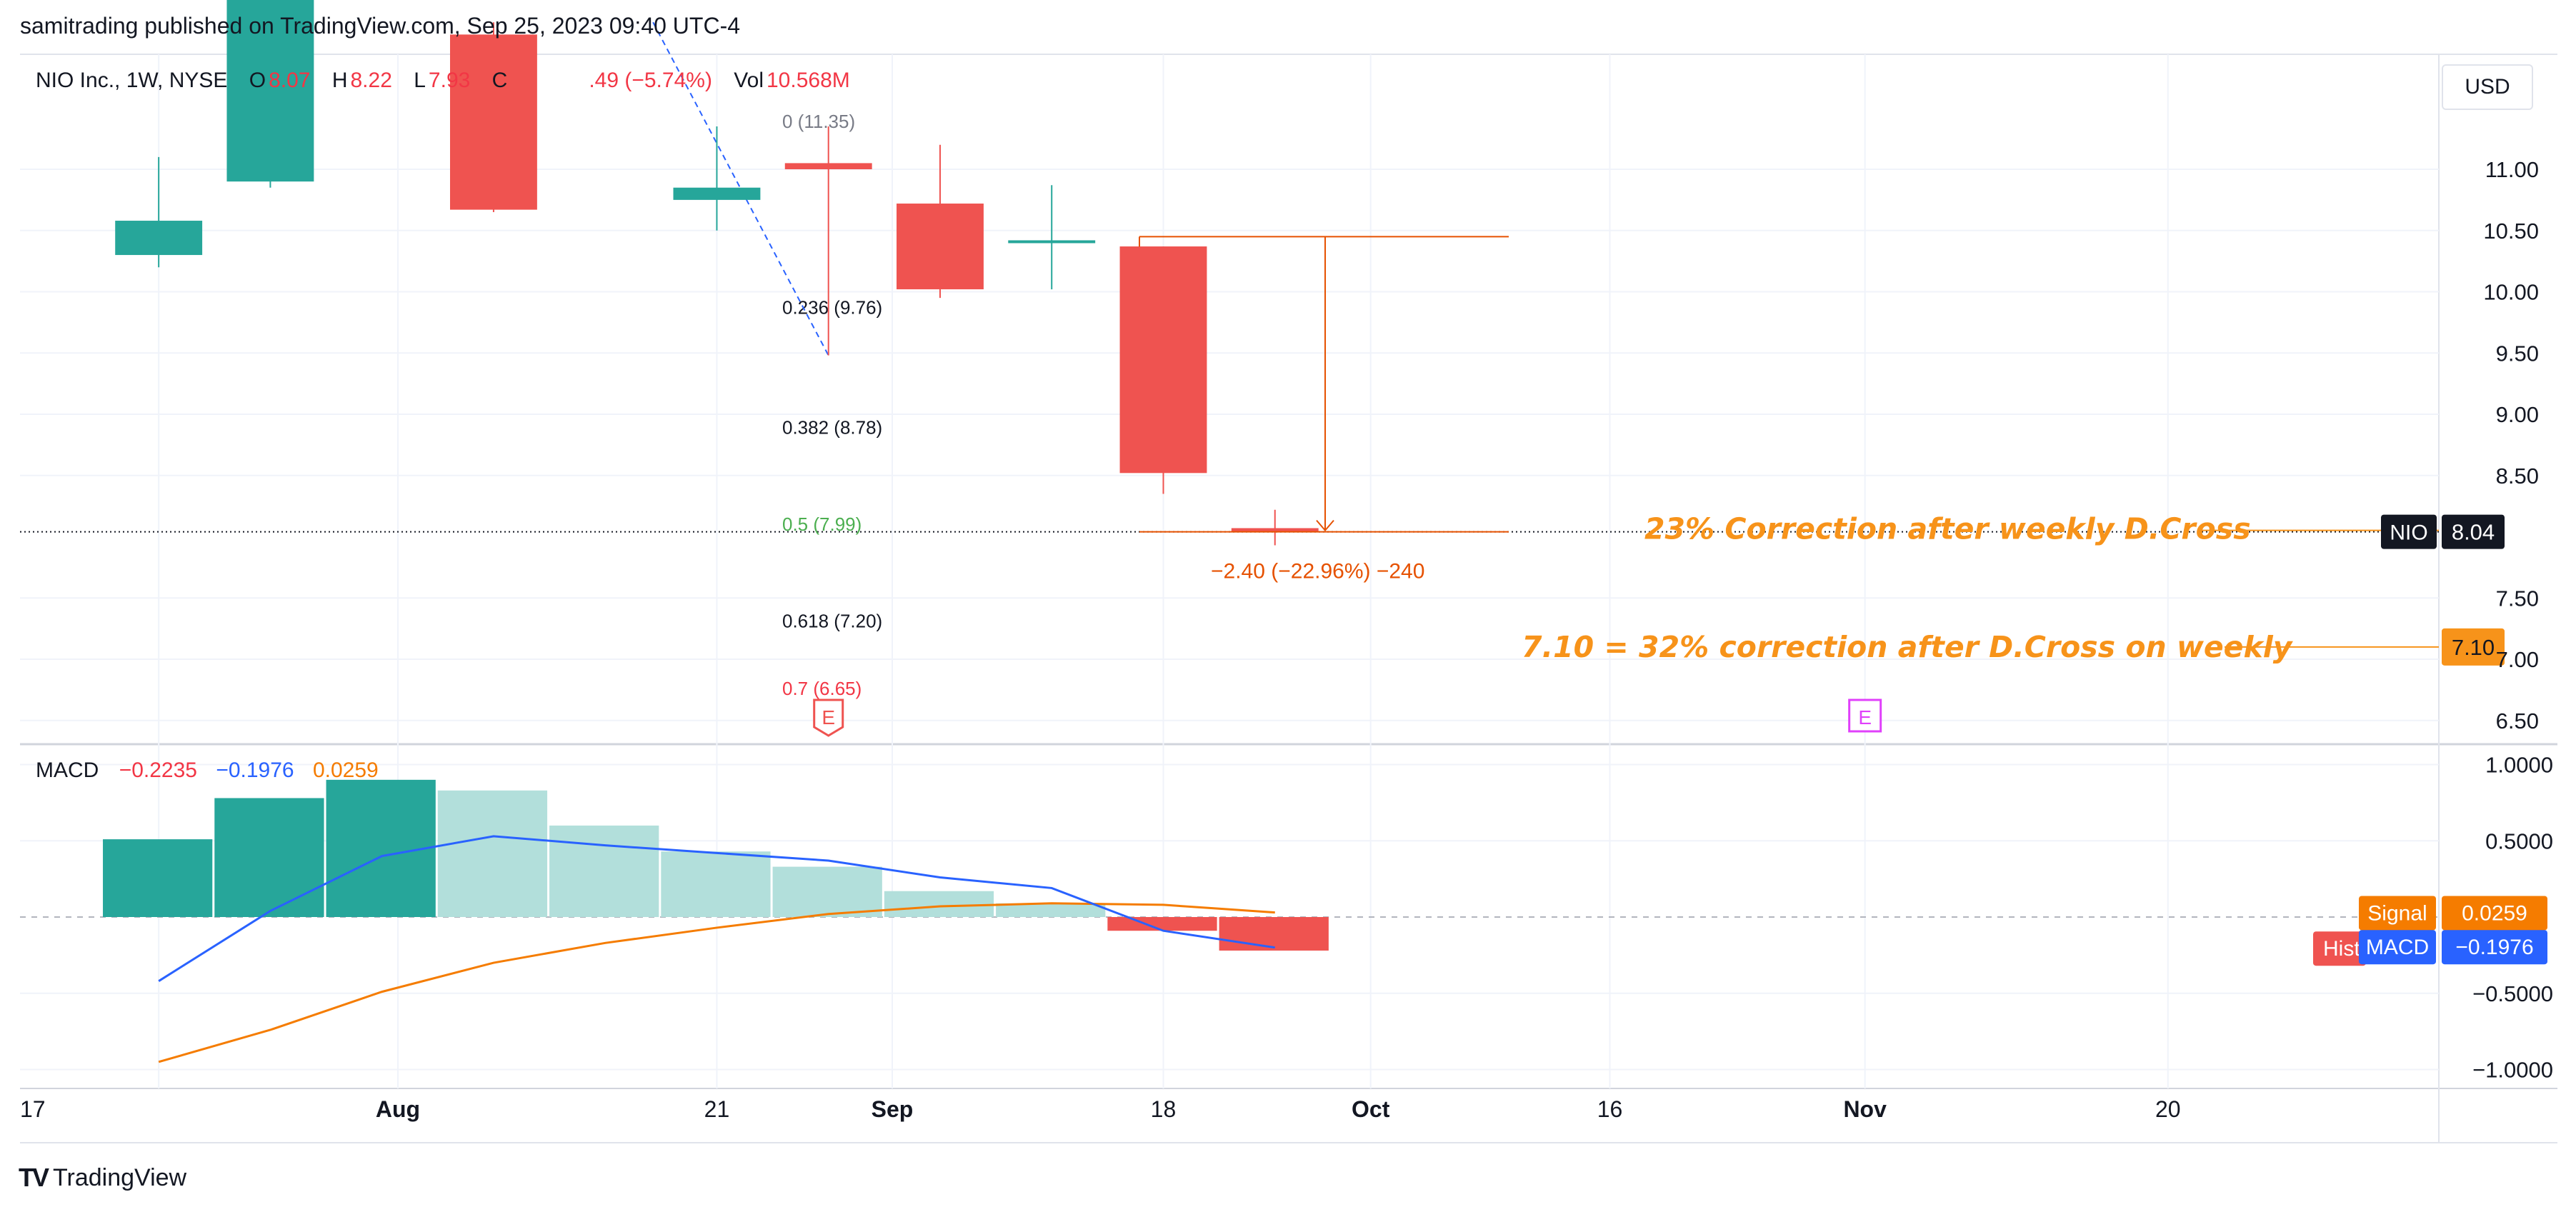  What do you see at coordinates (1318, 572) in the screenshot?
I see `measure-label: −2.40 (−22.96%) −240` at bounding box center [1318, 572].